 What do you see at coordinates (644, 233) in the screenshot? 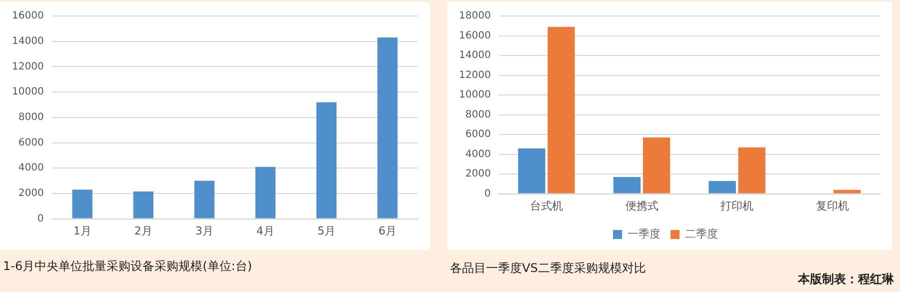
I see `legend-label: 一季度` at bounding box center [644, 233].